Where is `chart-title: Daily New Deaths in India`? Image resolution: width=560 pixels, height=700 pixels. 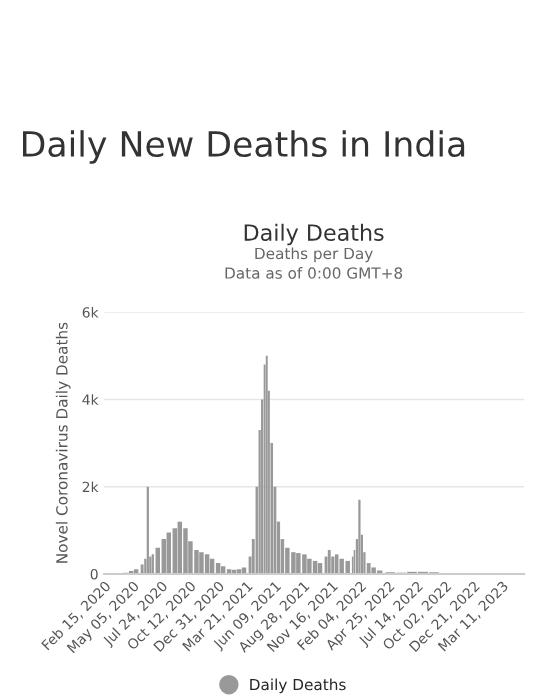
chart-title: Daily New Deaths in India is located at coordinates (244, 147).